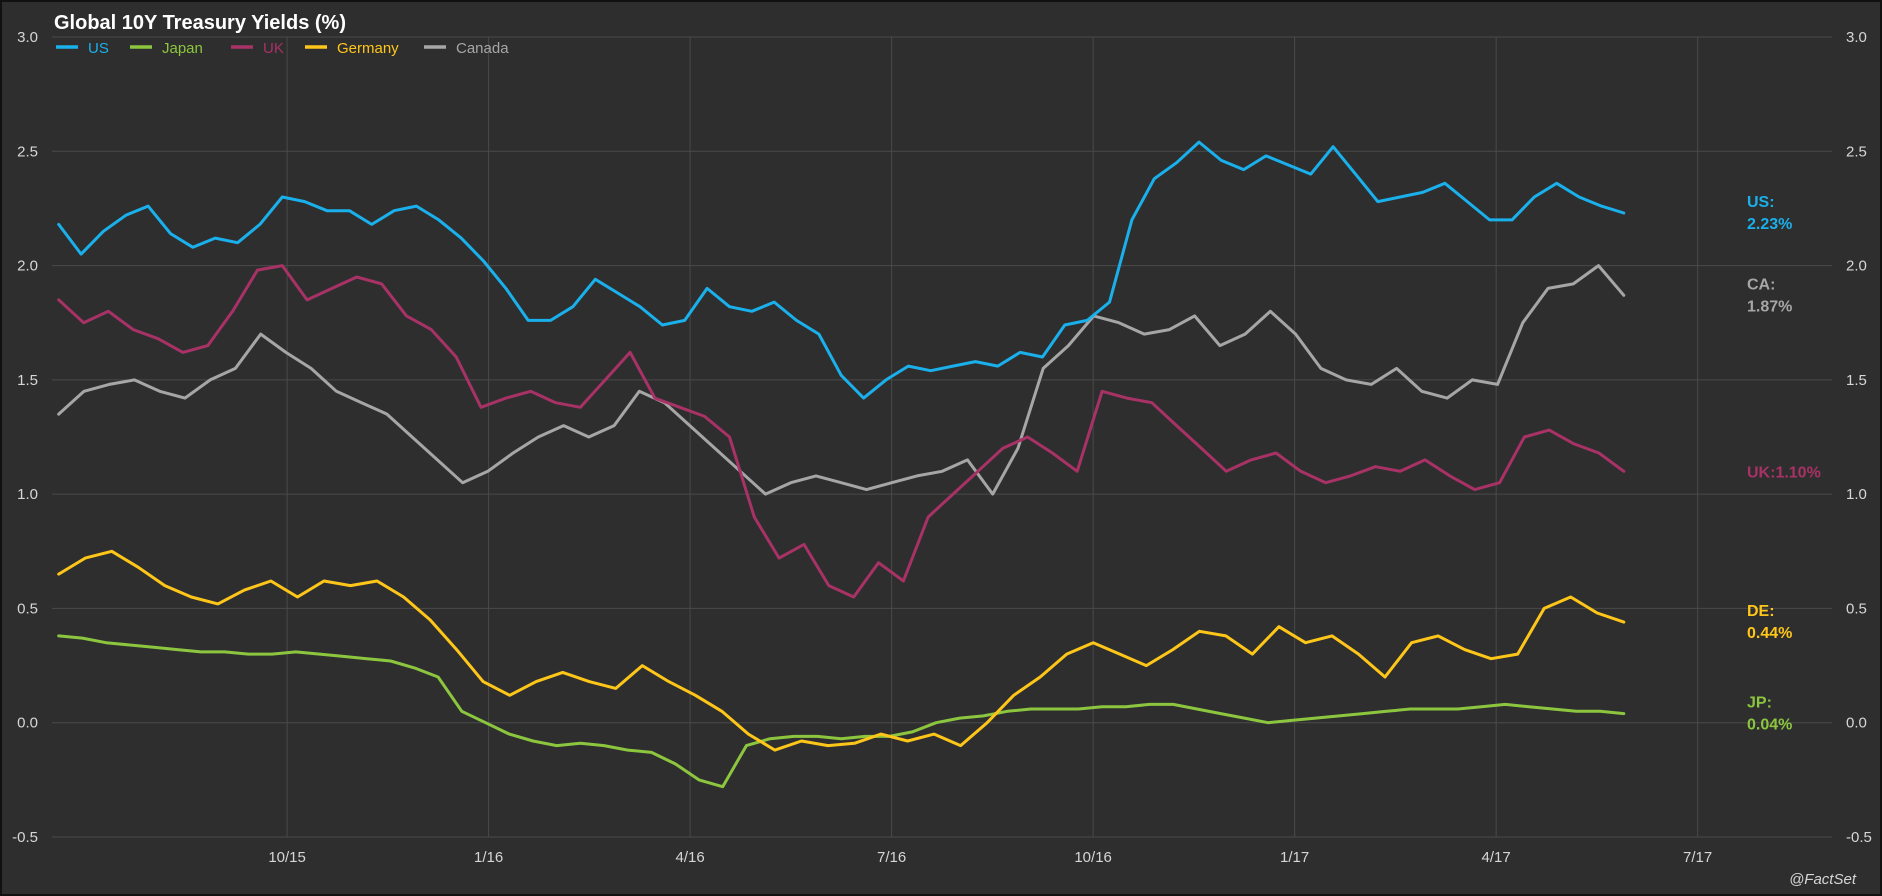 The width and height of the screenshot is (1882, 896). What do you see at coordinates (200, 23) in the screenshot?
I see `chart-title: Global 10Y Treasury Yields (%)` at bounding box center [200, 23].